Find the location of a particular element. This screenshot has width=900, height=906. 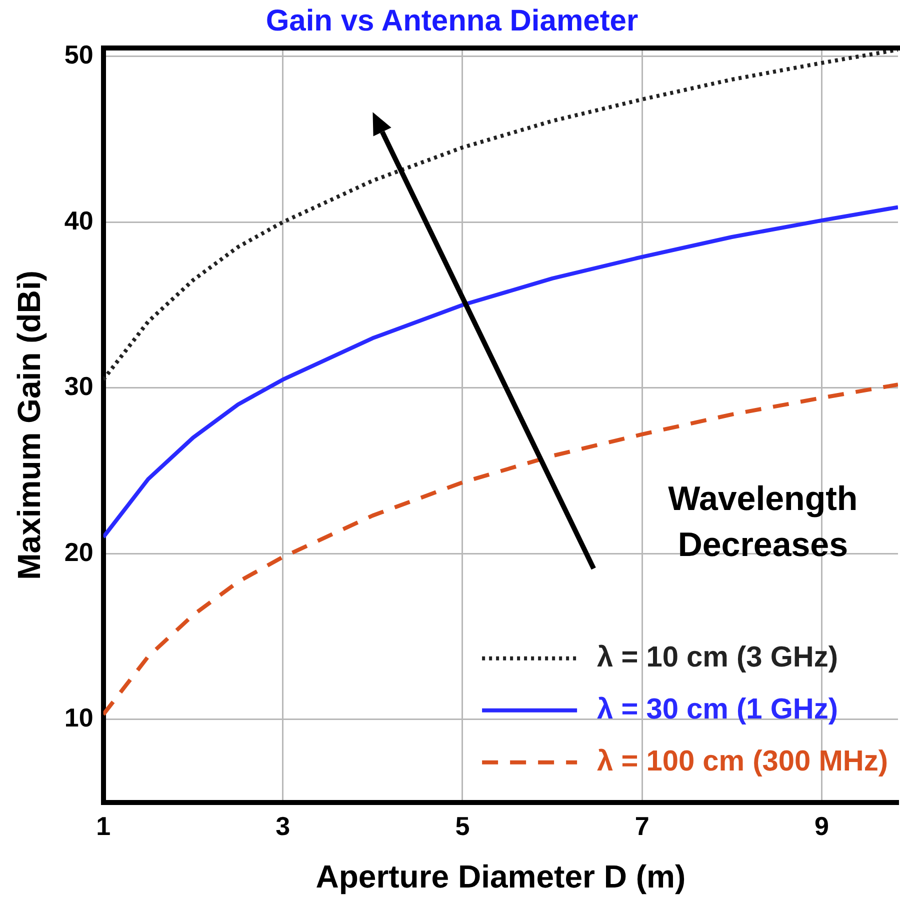

x-tick-label: 5 is located at coordinates (462, 826).